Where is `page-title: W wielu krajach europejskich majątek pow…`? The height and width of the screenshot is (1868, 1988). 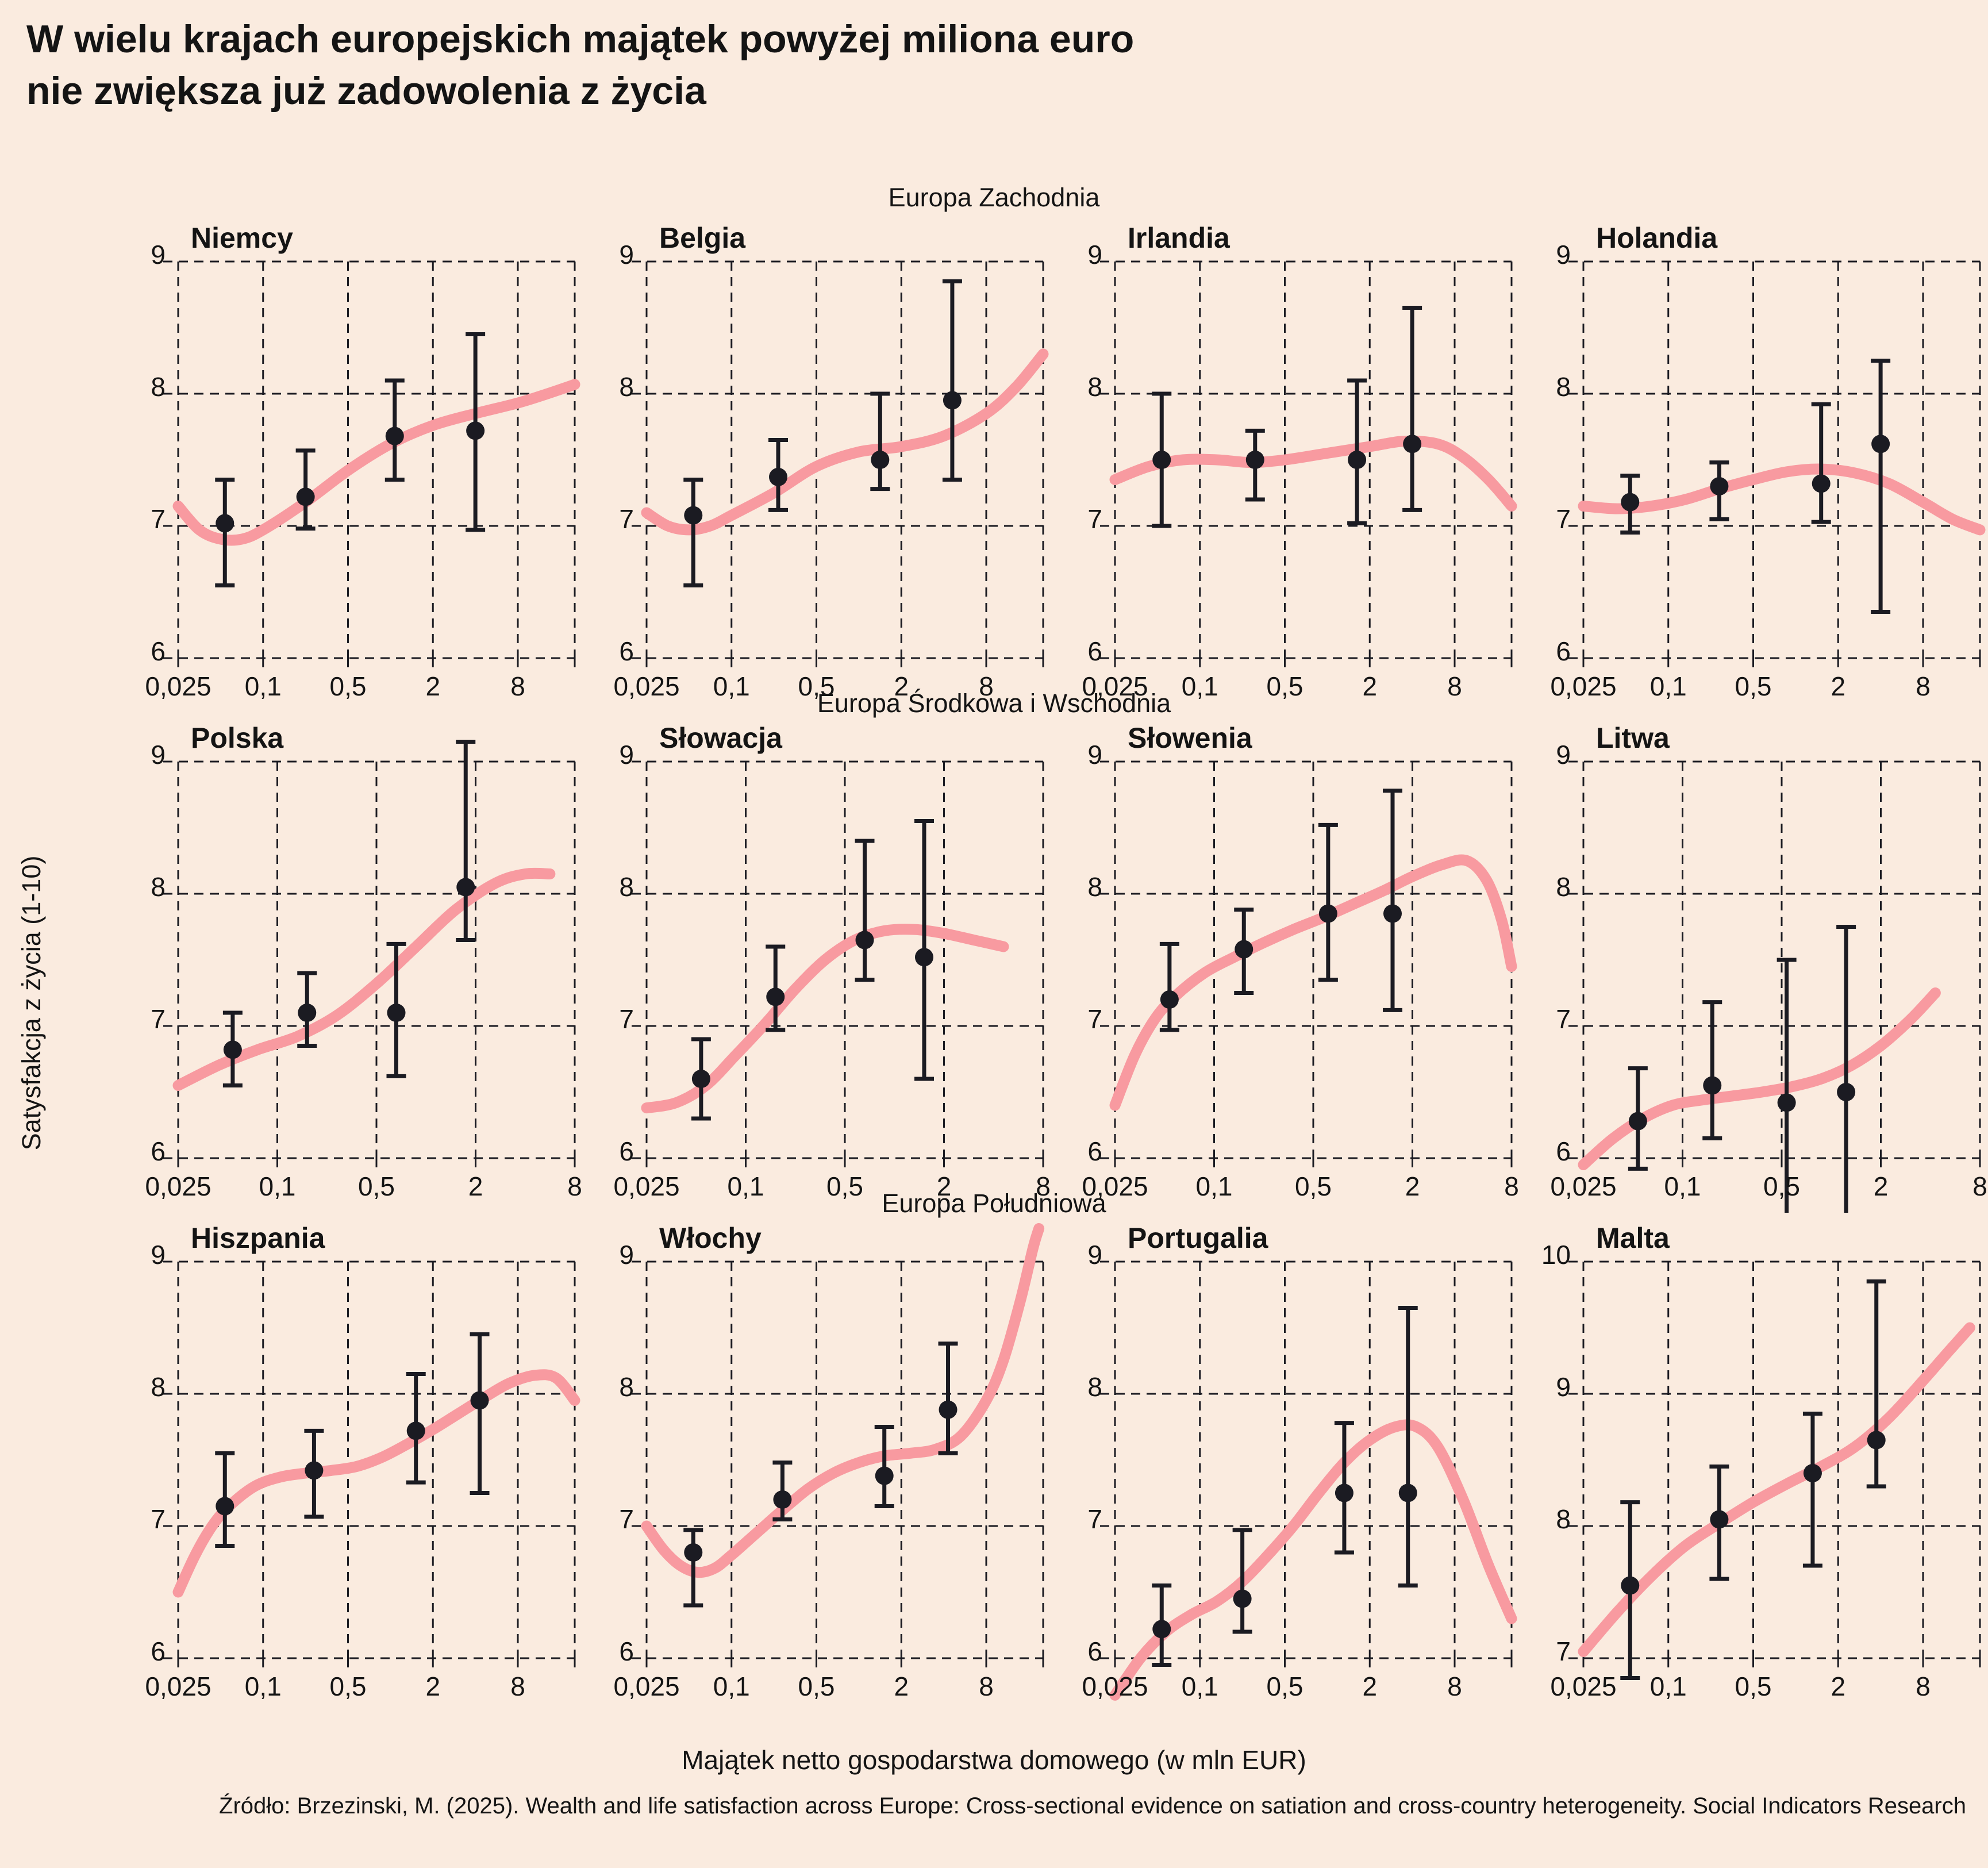 page-title: W wielu krajach europejskich majątek pow… is located at coordinates (580, 66).